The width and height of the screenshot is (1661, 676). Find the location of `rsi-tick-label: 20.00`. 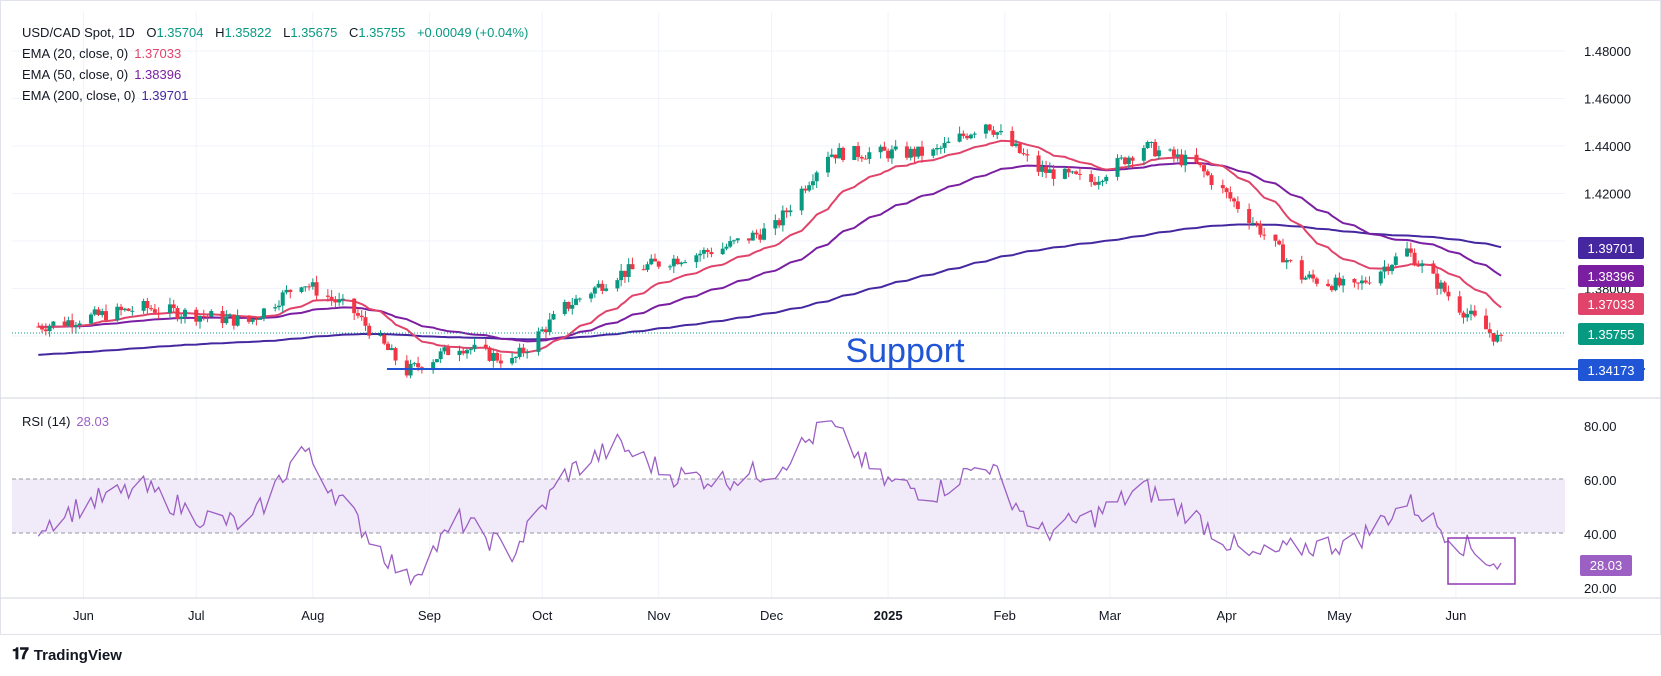

rsi-tick-label: 20.00 is located at coordinates (1600, 588).